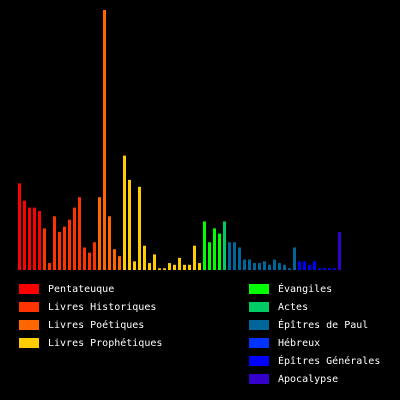 This screenshot has width=400, height=400. I want to click on legend-item-apocalypse: Apocalypse, so click(314, 379).